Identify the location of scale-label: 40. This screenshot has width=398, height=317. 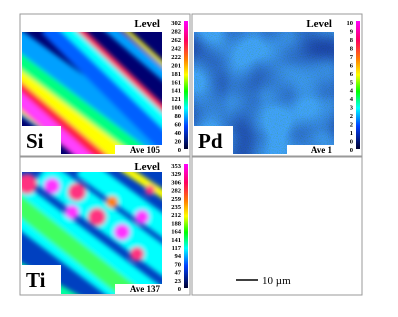
(178, 133).